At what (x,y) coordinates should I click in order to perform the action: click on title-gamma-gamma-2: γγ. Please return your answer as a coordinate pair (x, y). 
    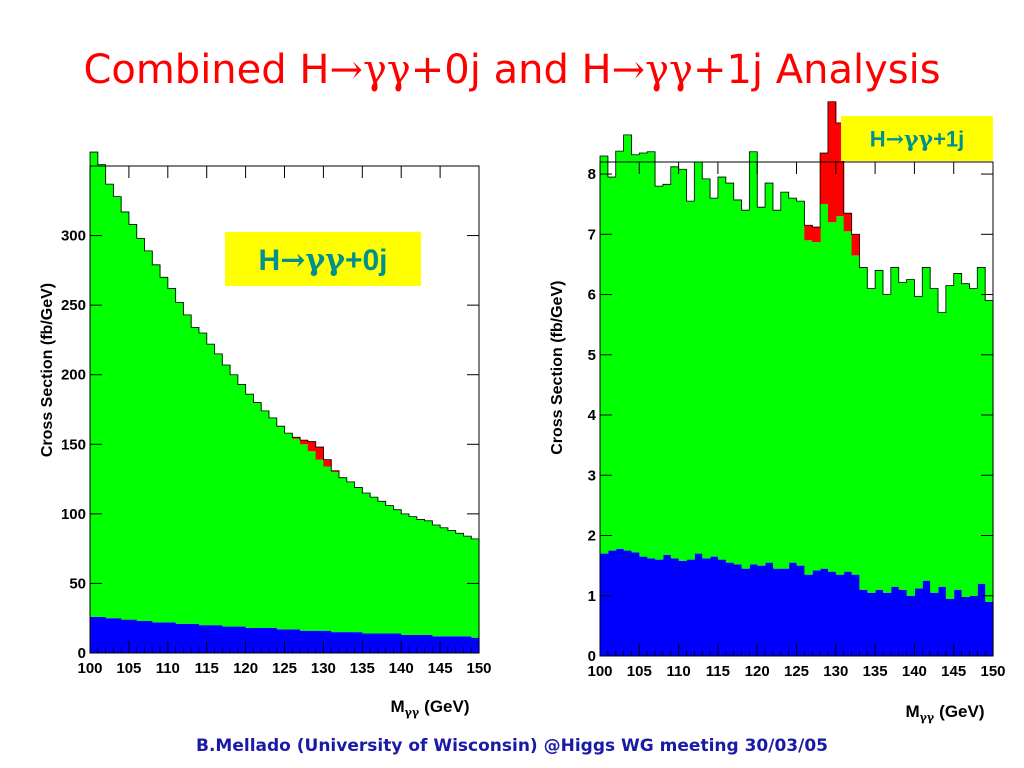
    Looking at the image, I should click on (669, 70).